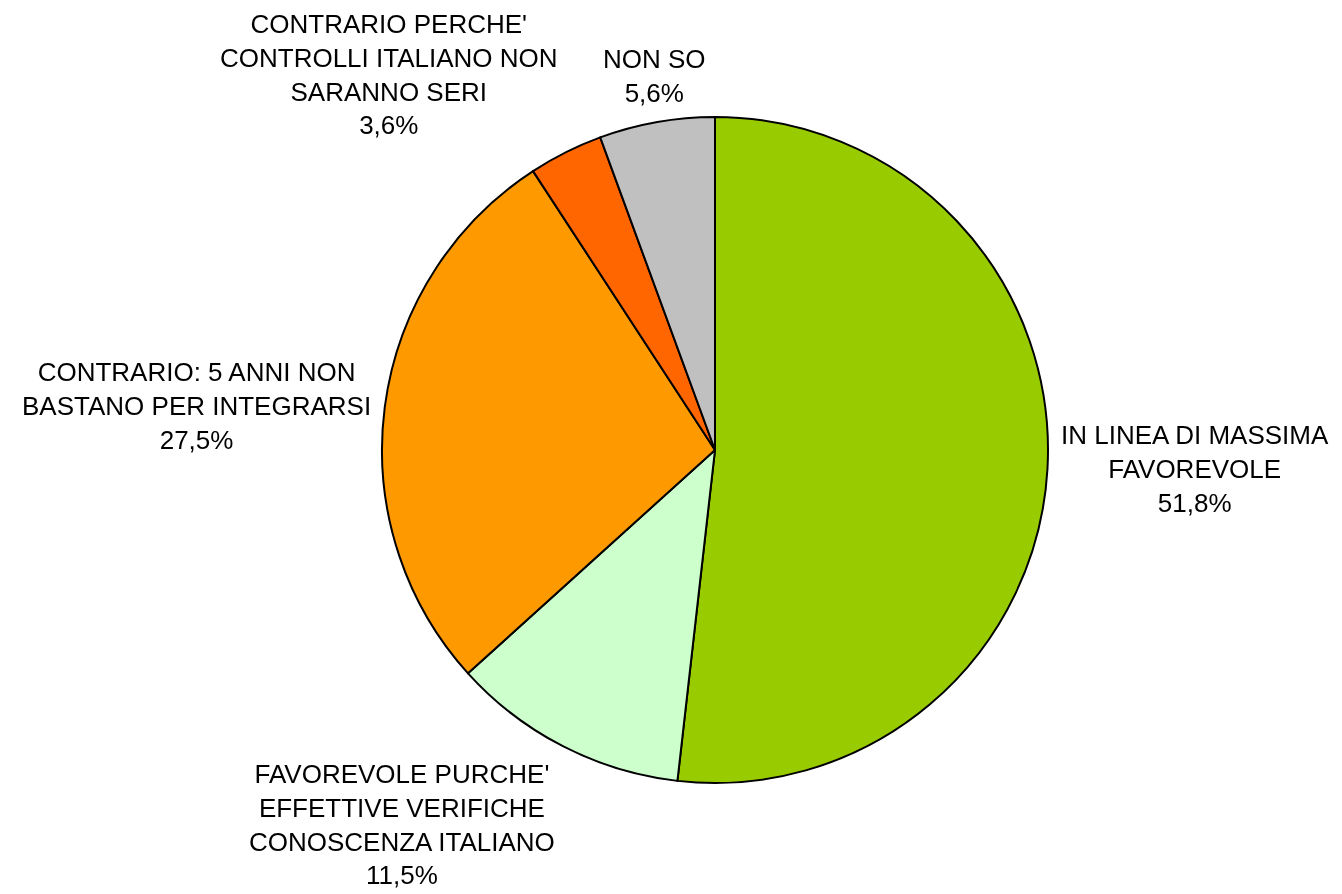  Describe the element at coordinates (1195, 452) in the screenshot. I see `slice-label: IN LINEA DI MASSIMA FAVOREVOLE` at that location.